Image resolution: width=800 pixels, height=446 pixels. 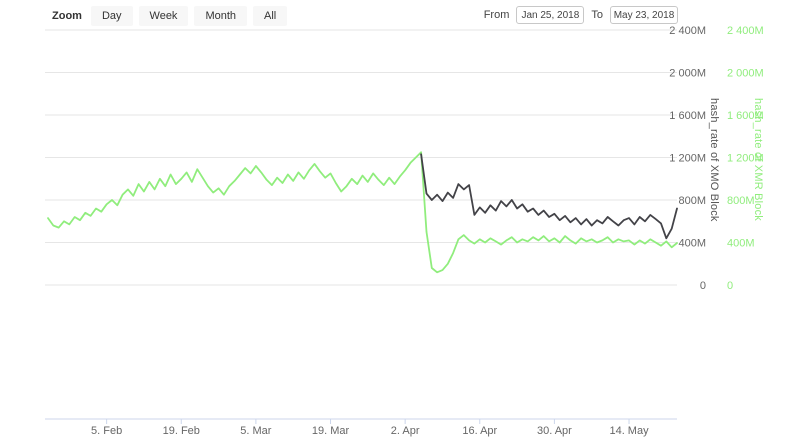 I want to click on x-tick-label: 14. May, so click(x=629, y=431).